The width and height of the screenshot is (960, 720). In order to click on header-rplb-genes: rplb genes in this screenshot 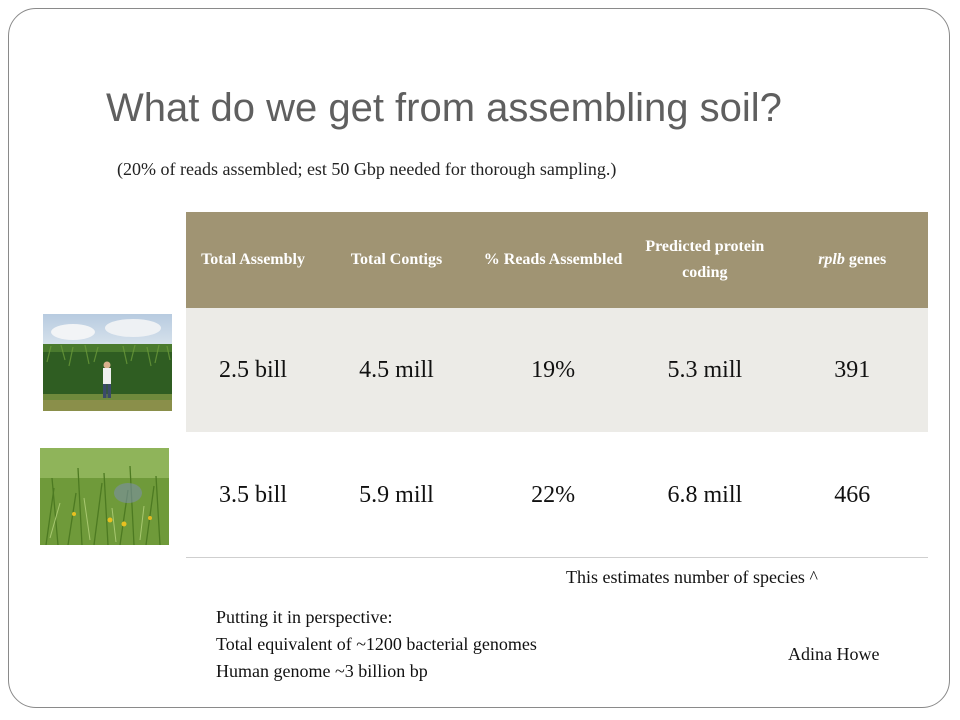, I will do `click(852, 260)`.